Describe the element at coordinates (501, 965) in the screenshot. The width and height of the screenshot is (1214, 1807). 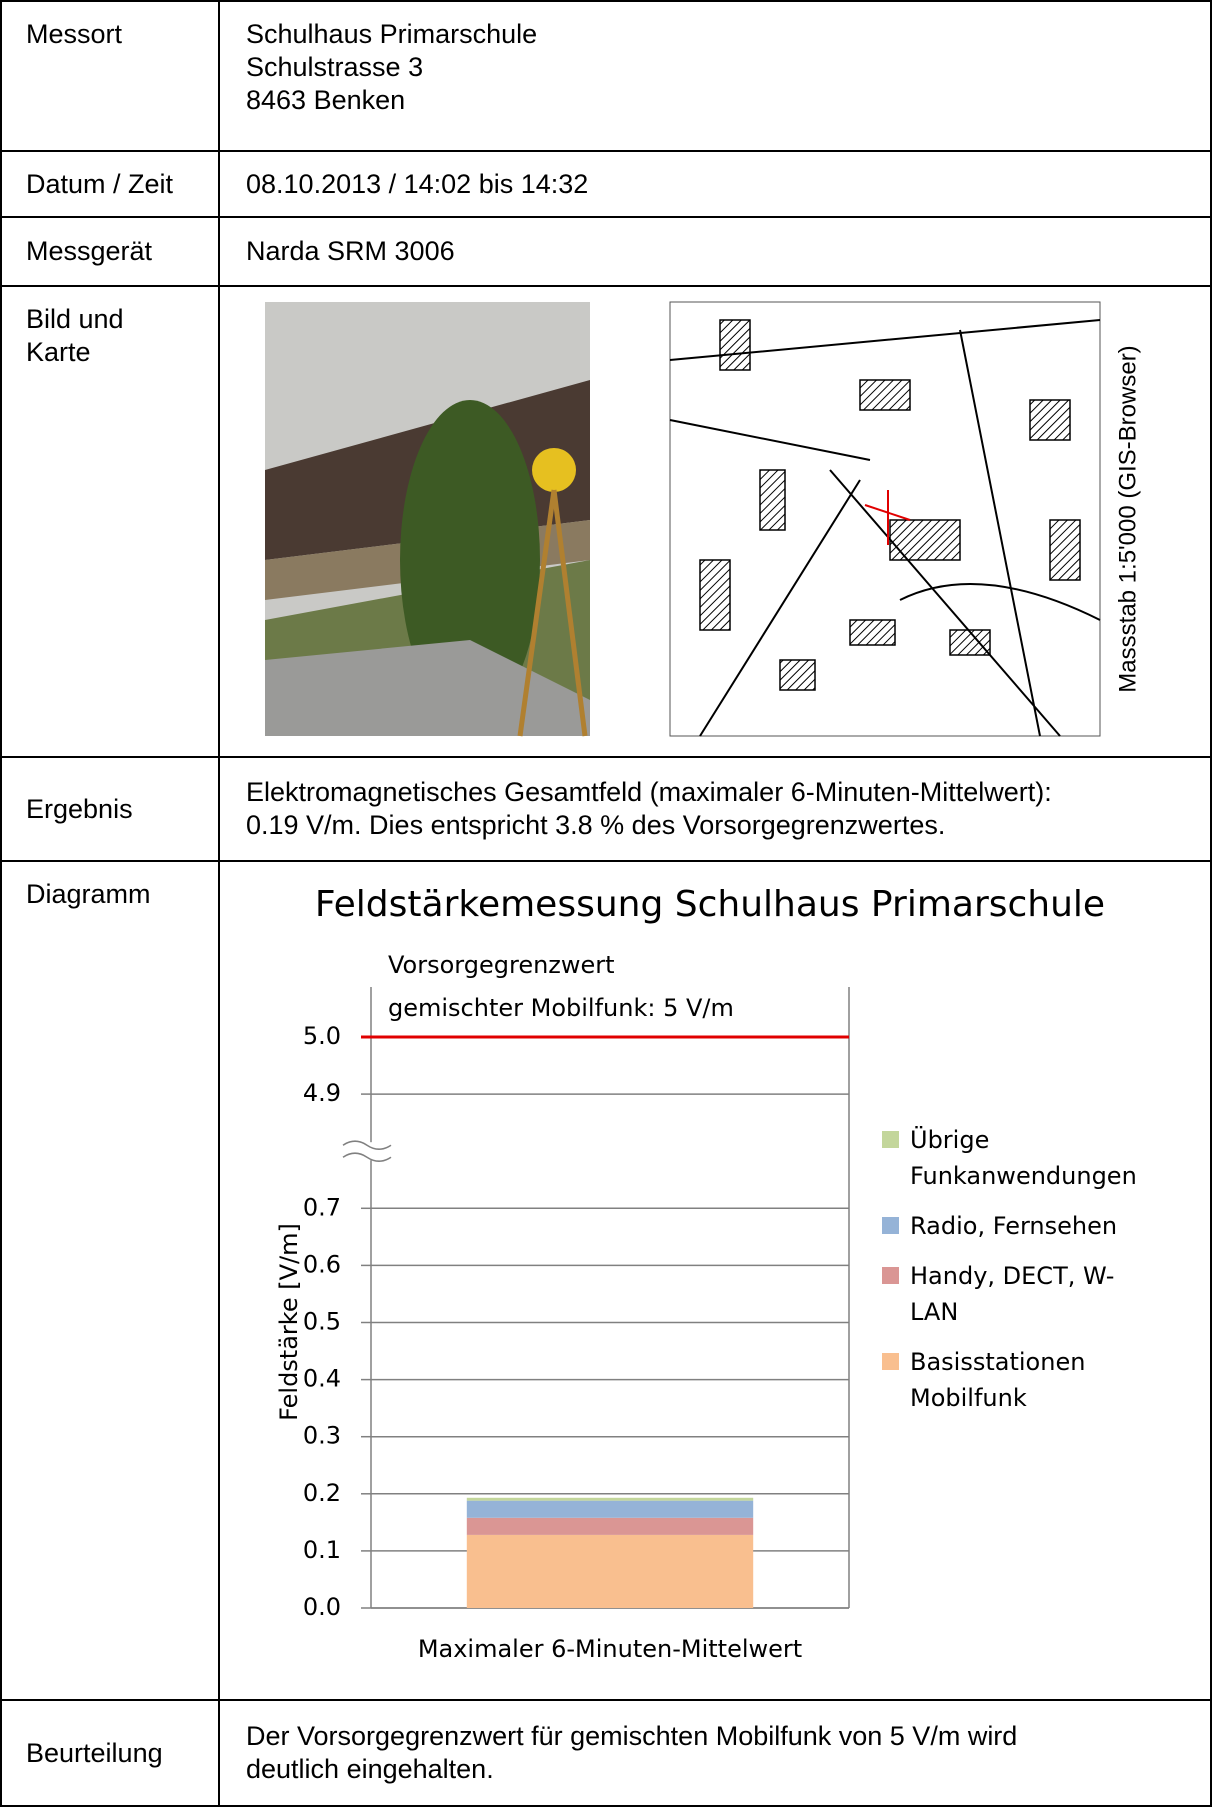
I see `reference-label: Vorsorgegrenzwert` at that location.